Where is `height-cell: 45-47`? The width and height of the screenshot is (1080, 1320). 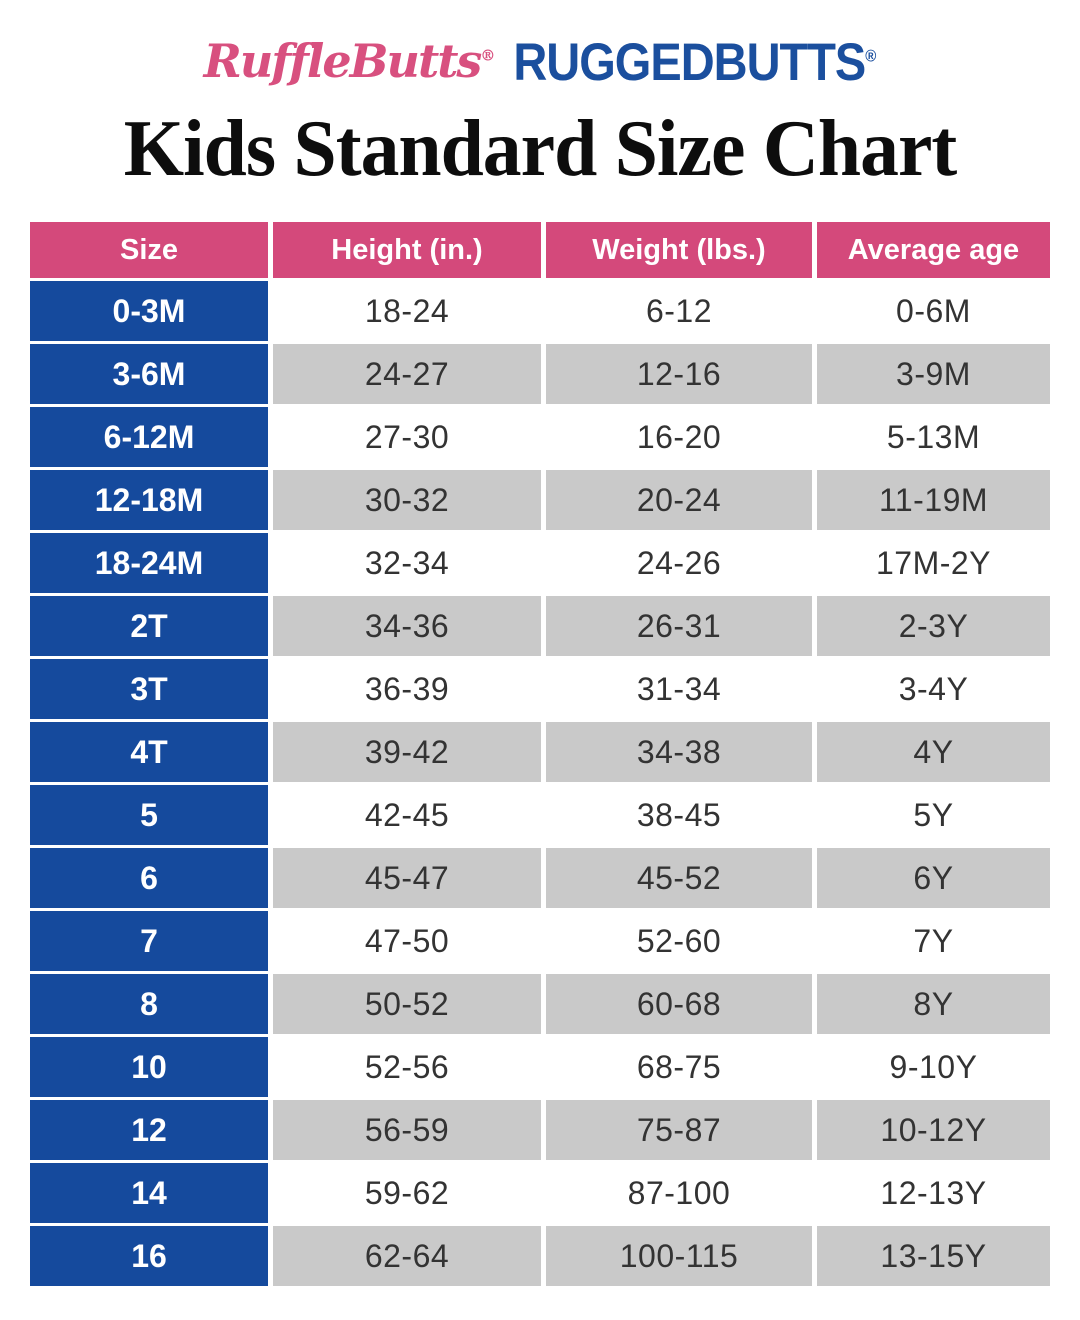 height-cell: 45-47 is located at coordinates (407, 878).